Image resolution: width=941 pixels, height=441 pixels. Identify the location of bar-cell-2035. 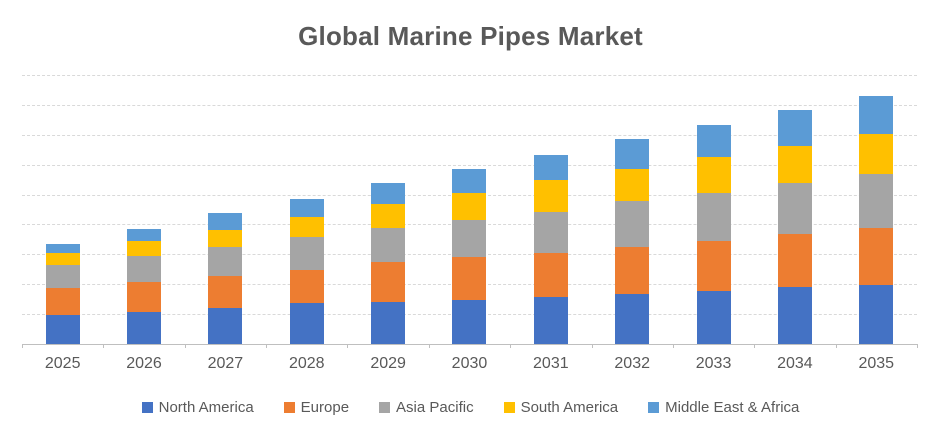
(876, 209).